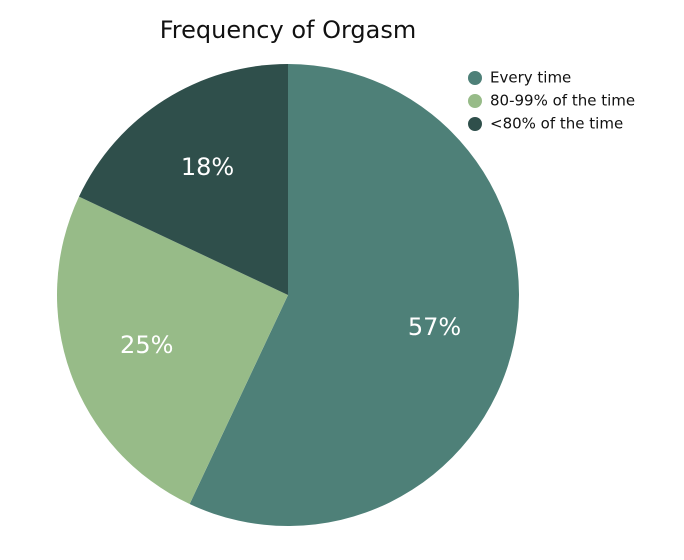  Describe the element at coordinates (562, 101) in the screenshot. I see `legend-label: 80-99% of the time` at that location.